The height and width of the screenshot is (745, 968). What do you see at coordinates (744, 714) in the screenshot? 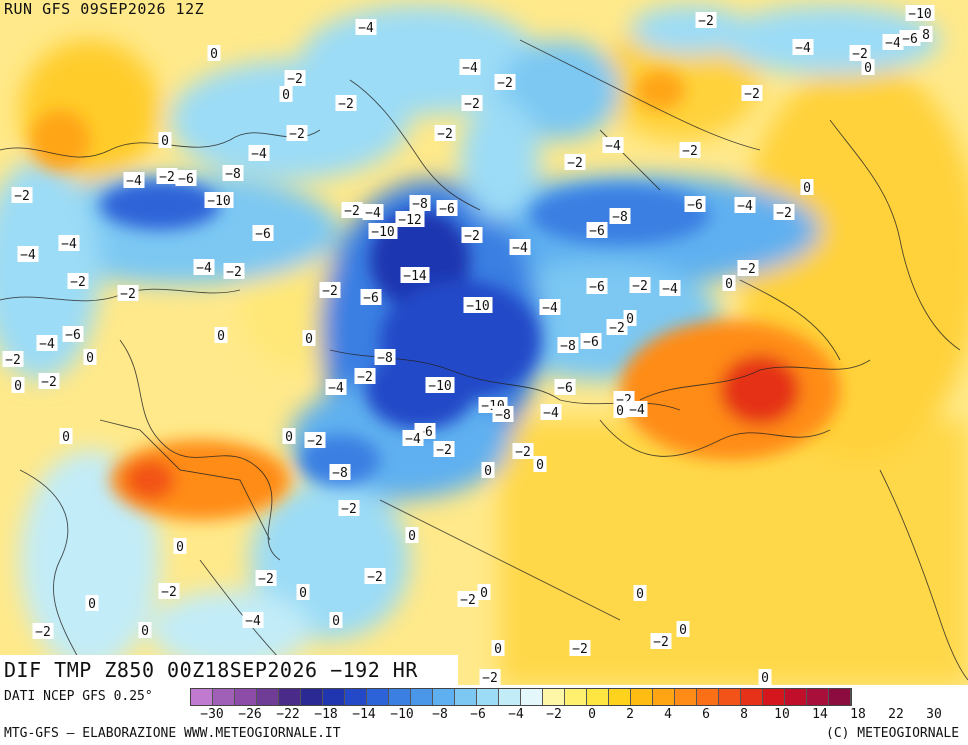
I see `color-scale-tick: 8` at bounding box center [744, 714].